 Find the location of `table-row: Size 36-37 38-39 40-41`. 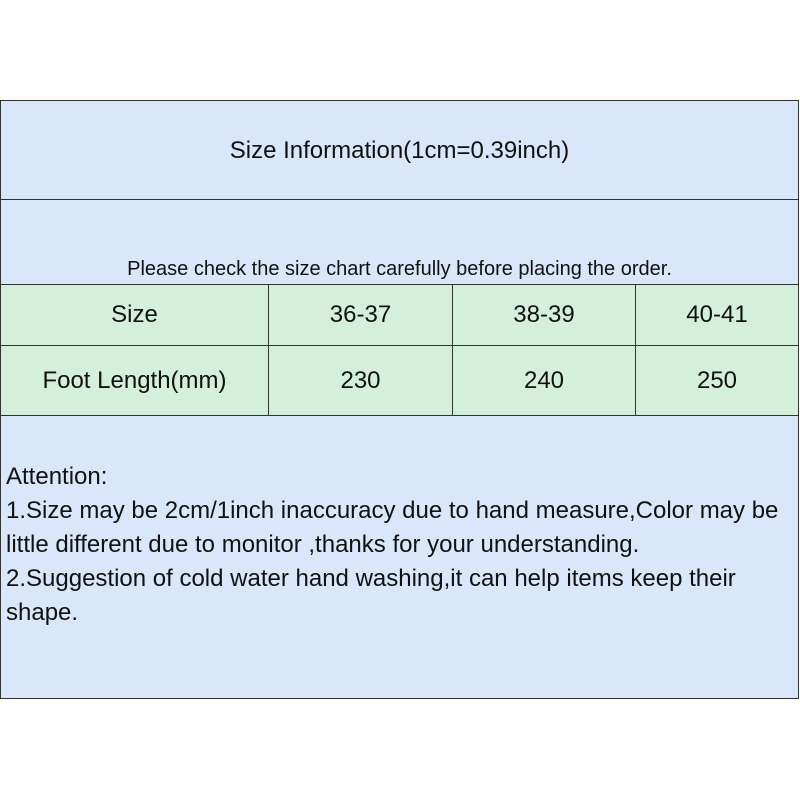

table-row: Size 36-37 38-39 40-41 is located at coordinates (399, 315).